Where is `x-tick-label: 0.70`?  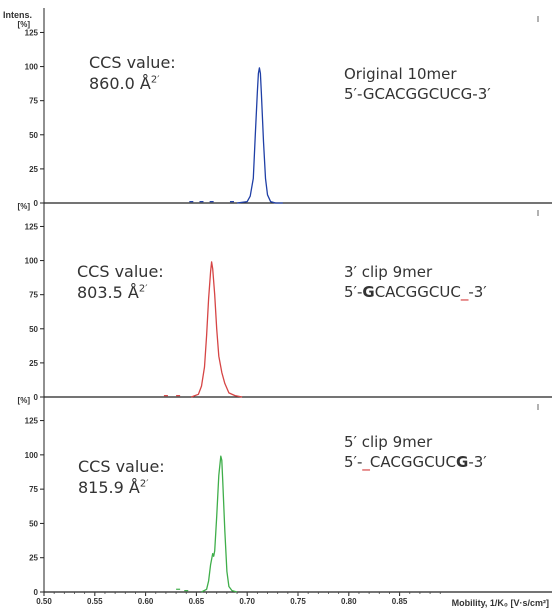 x-tick-label: 0.70 is located at coordinates (247, 601).